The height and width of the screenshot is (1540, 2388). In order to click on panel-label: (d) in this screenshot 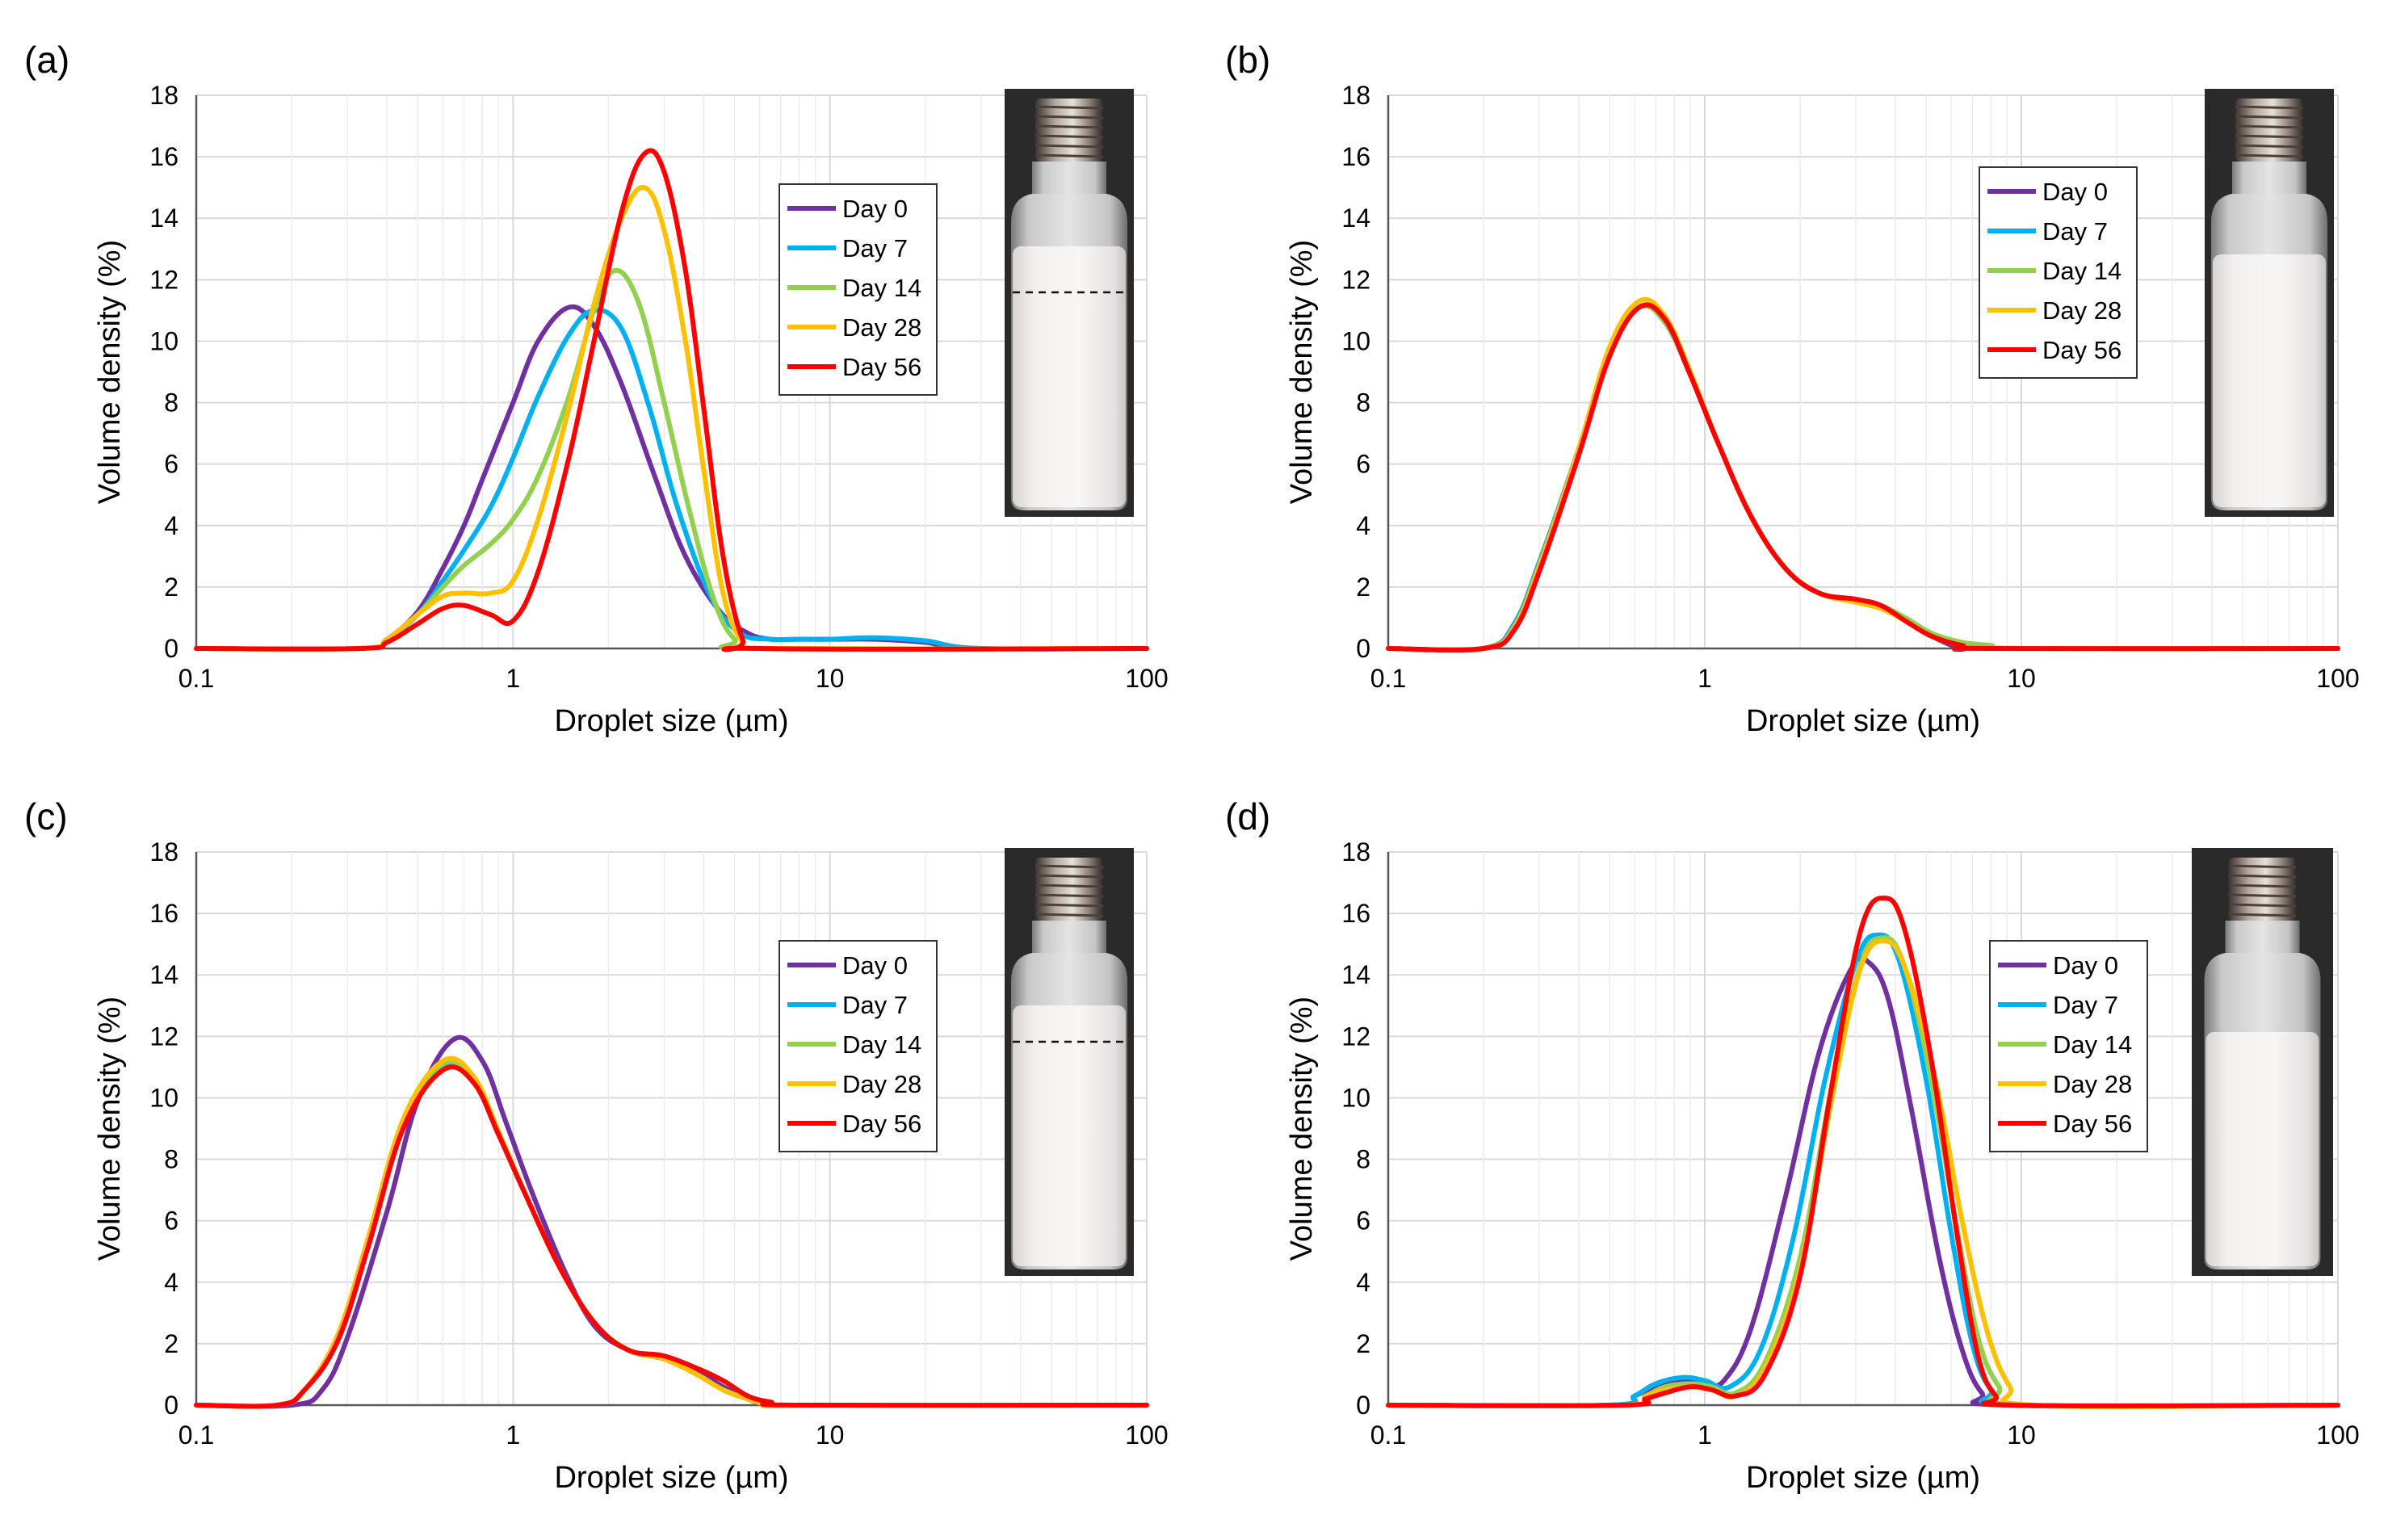, I will do `click(1247, 816)`.